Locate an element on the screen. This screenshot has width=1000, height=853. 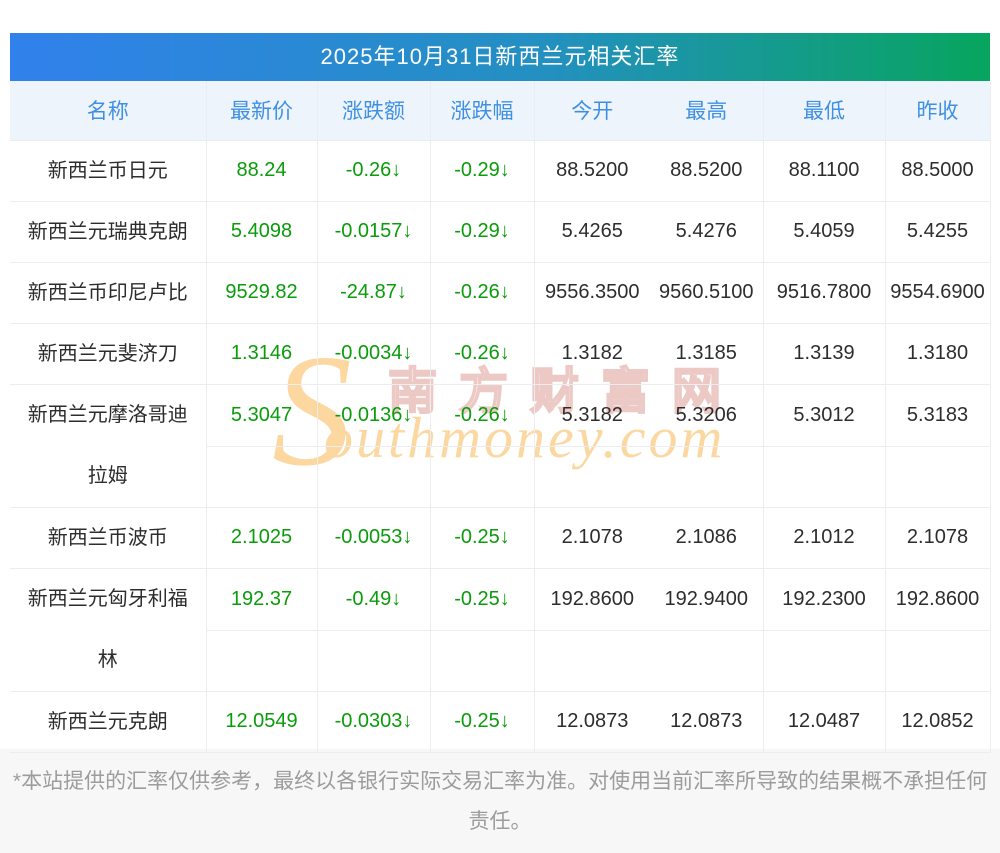
currency-name-cell: 新西兰元瑞典克朗 is located at coordinates (108, 232).